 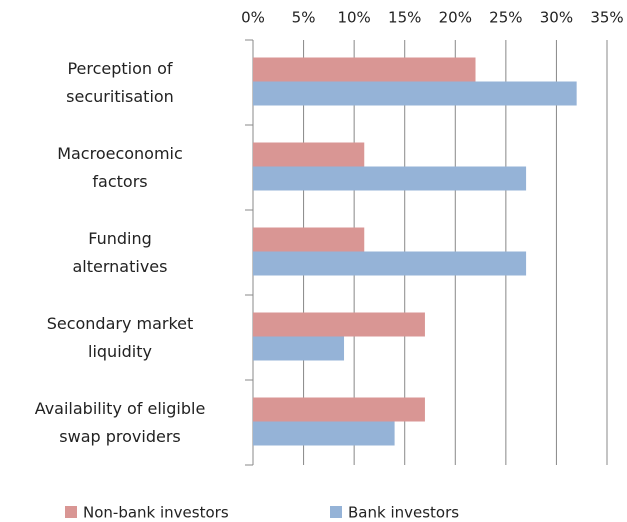 What do you see at coordinates (120, 337) in the screenshot?
I see `y-tick-label: Secondary market liquidity` at bounding box center [120, 337].